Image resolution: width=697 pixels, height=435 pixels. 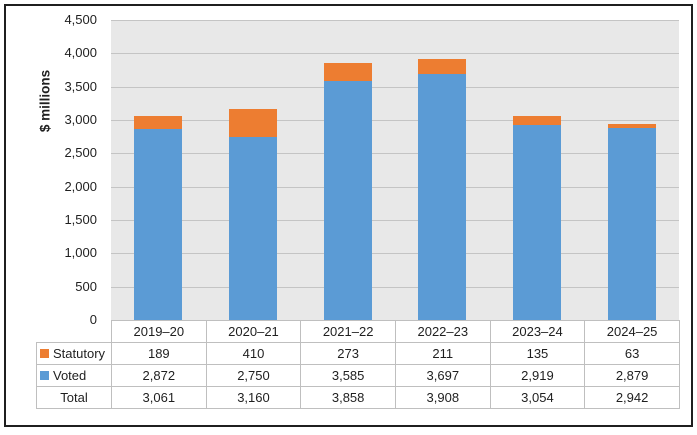 What do you see at coordinates (159, 397) in the screenshot?
I see `value-cell-total-2019-20: 3,061` at bounding box center [159, 397].